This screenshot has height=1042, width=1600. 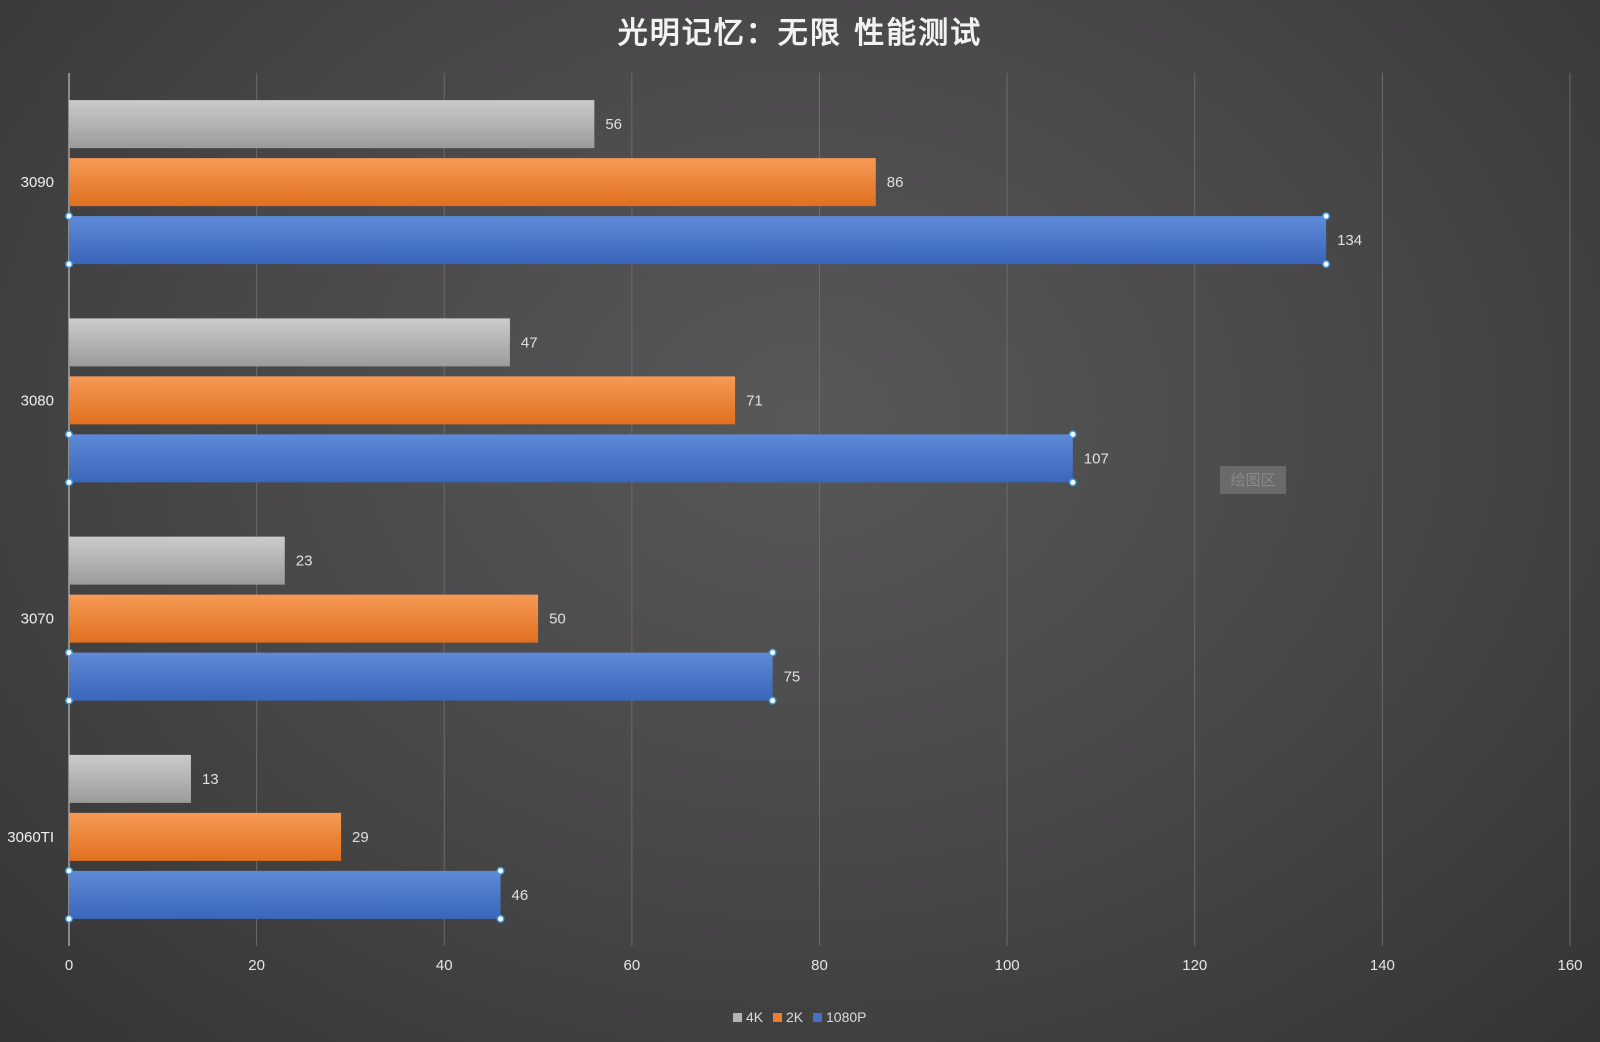 I want to click on data-label-3080-1080P: 107, so click(x=1096, y=458).